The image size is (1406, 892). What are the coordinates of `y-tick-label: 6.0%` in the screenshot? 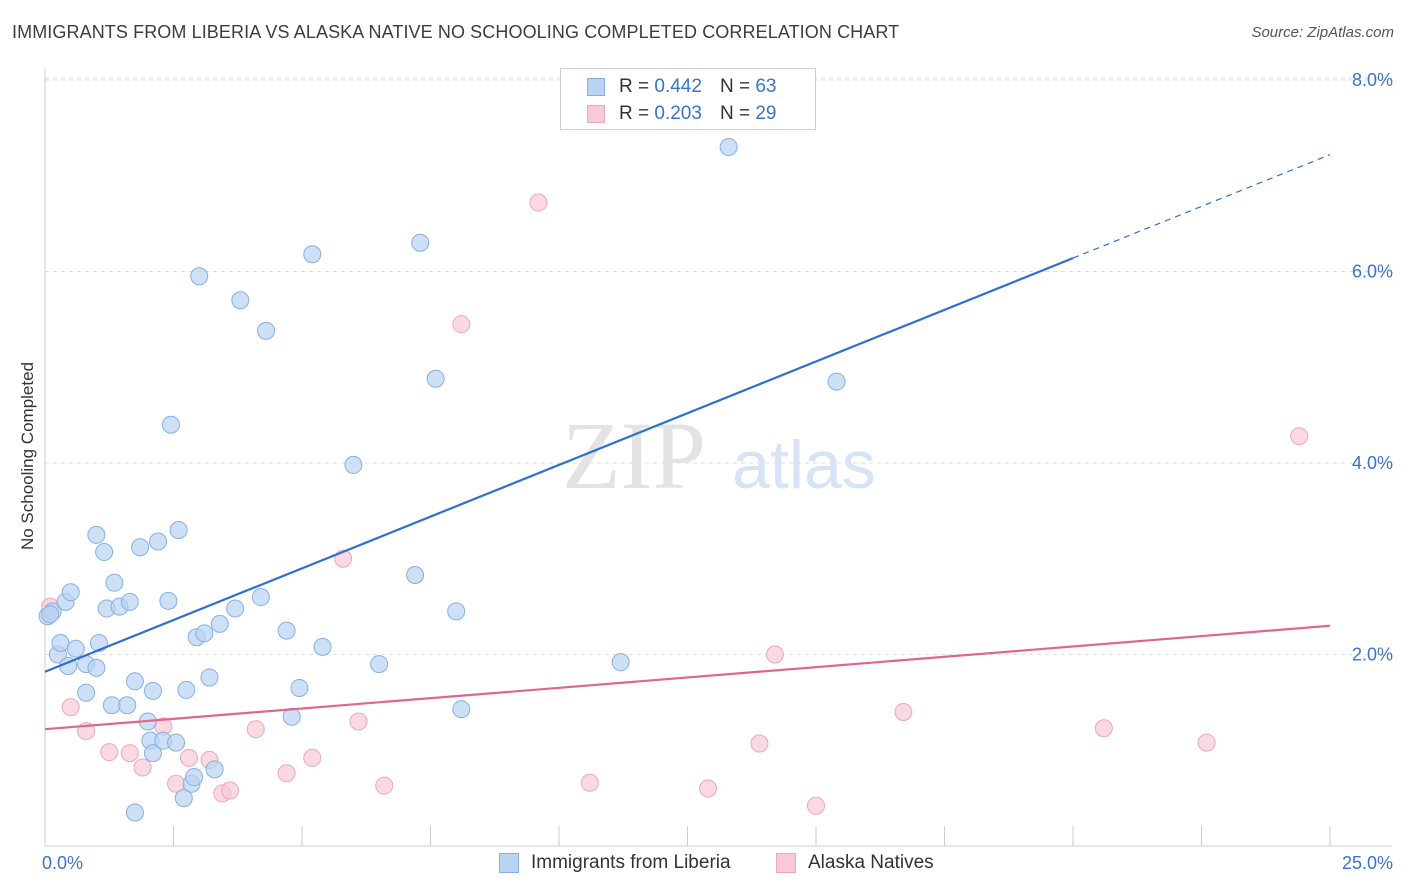 It's located at (1372, 272).